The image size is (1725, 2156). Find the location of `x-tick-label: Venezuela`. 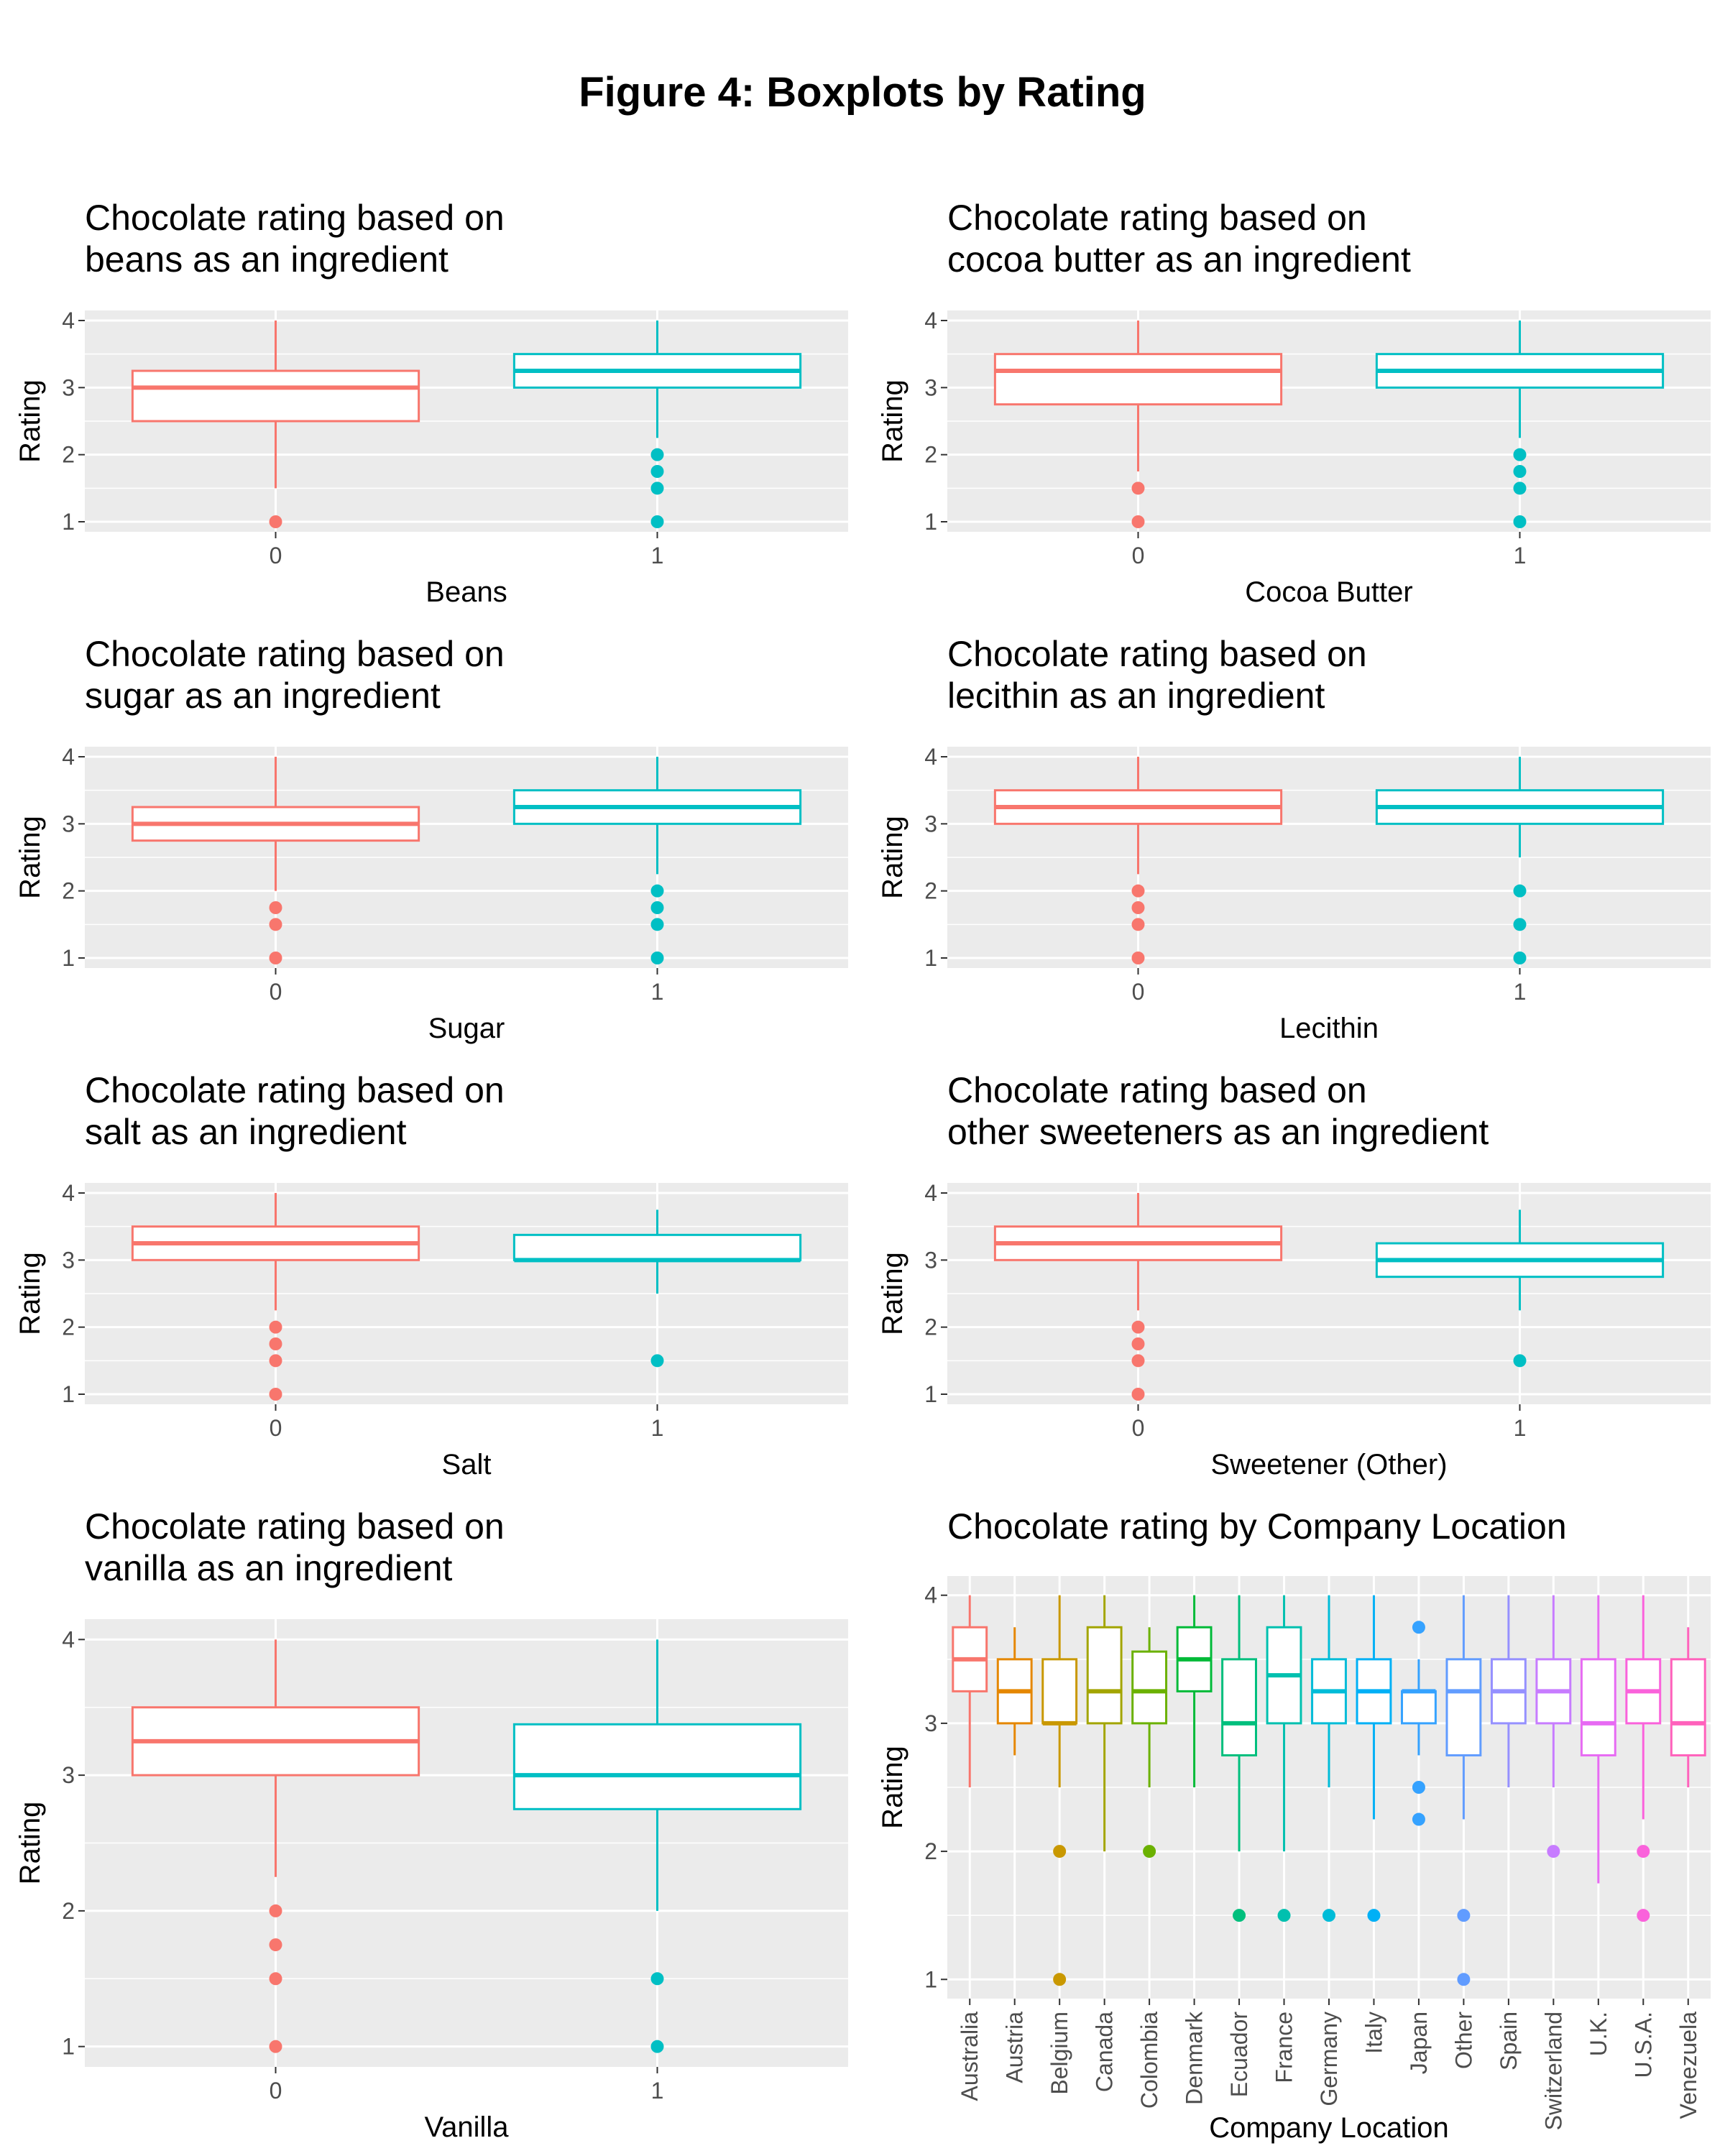

x-tick-label: Venezuela is located at coordinates (1688, 2065).